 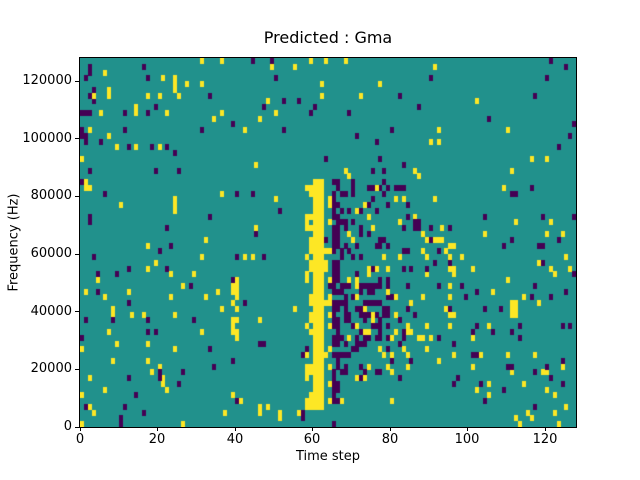 I want to click on x-tick-label: 100, so click(x=467, y=439).